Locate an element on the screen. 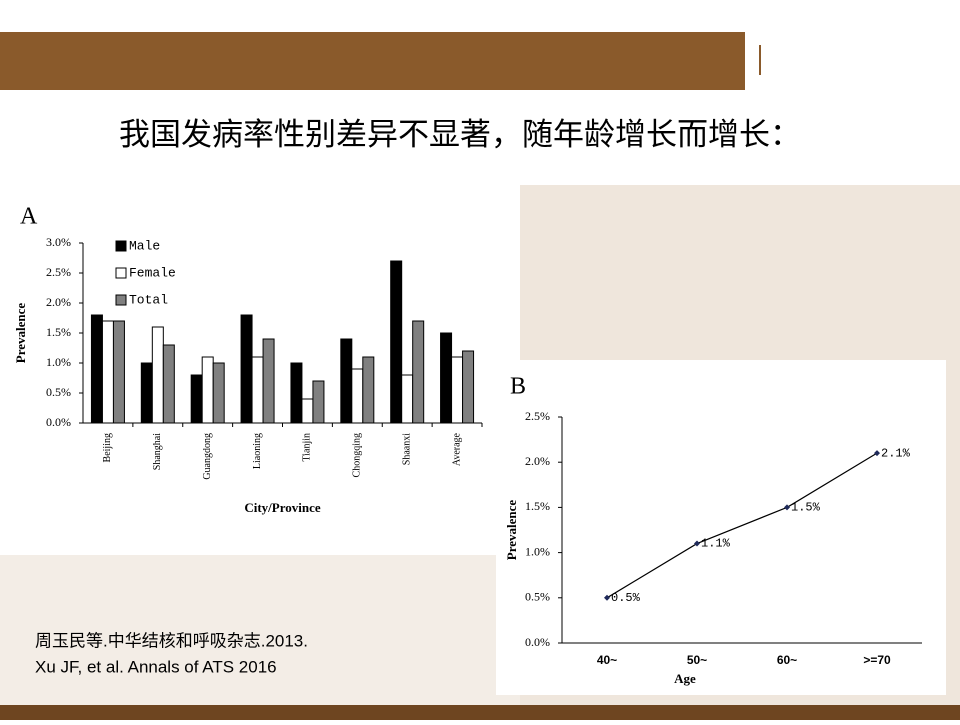  x-tick-label: Shanghai is located at coordinates (157, 451).